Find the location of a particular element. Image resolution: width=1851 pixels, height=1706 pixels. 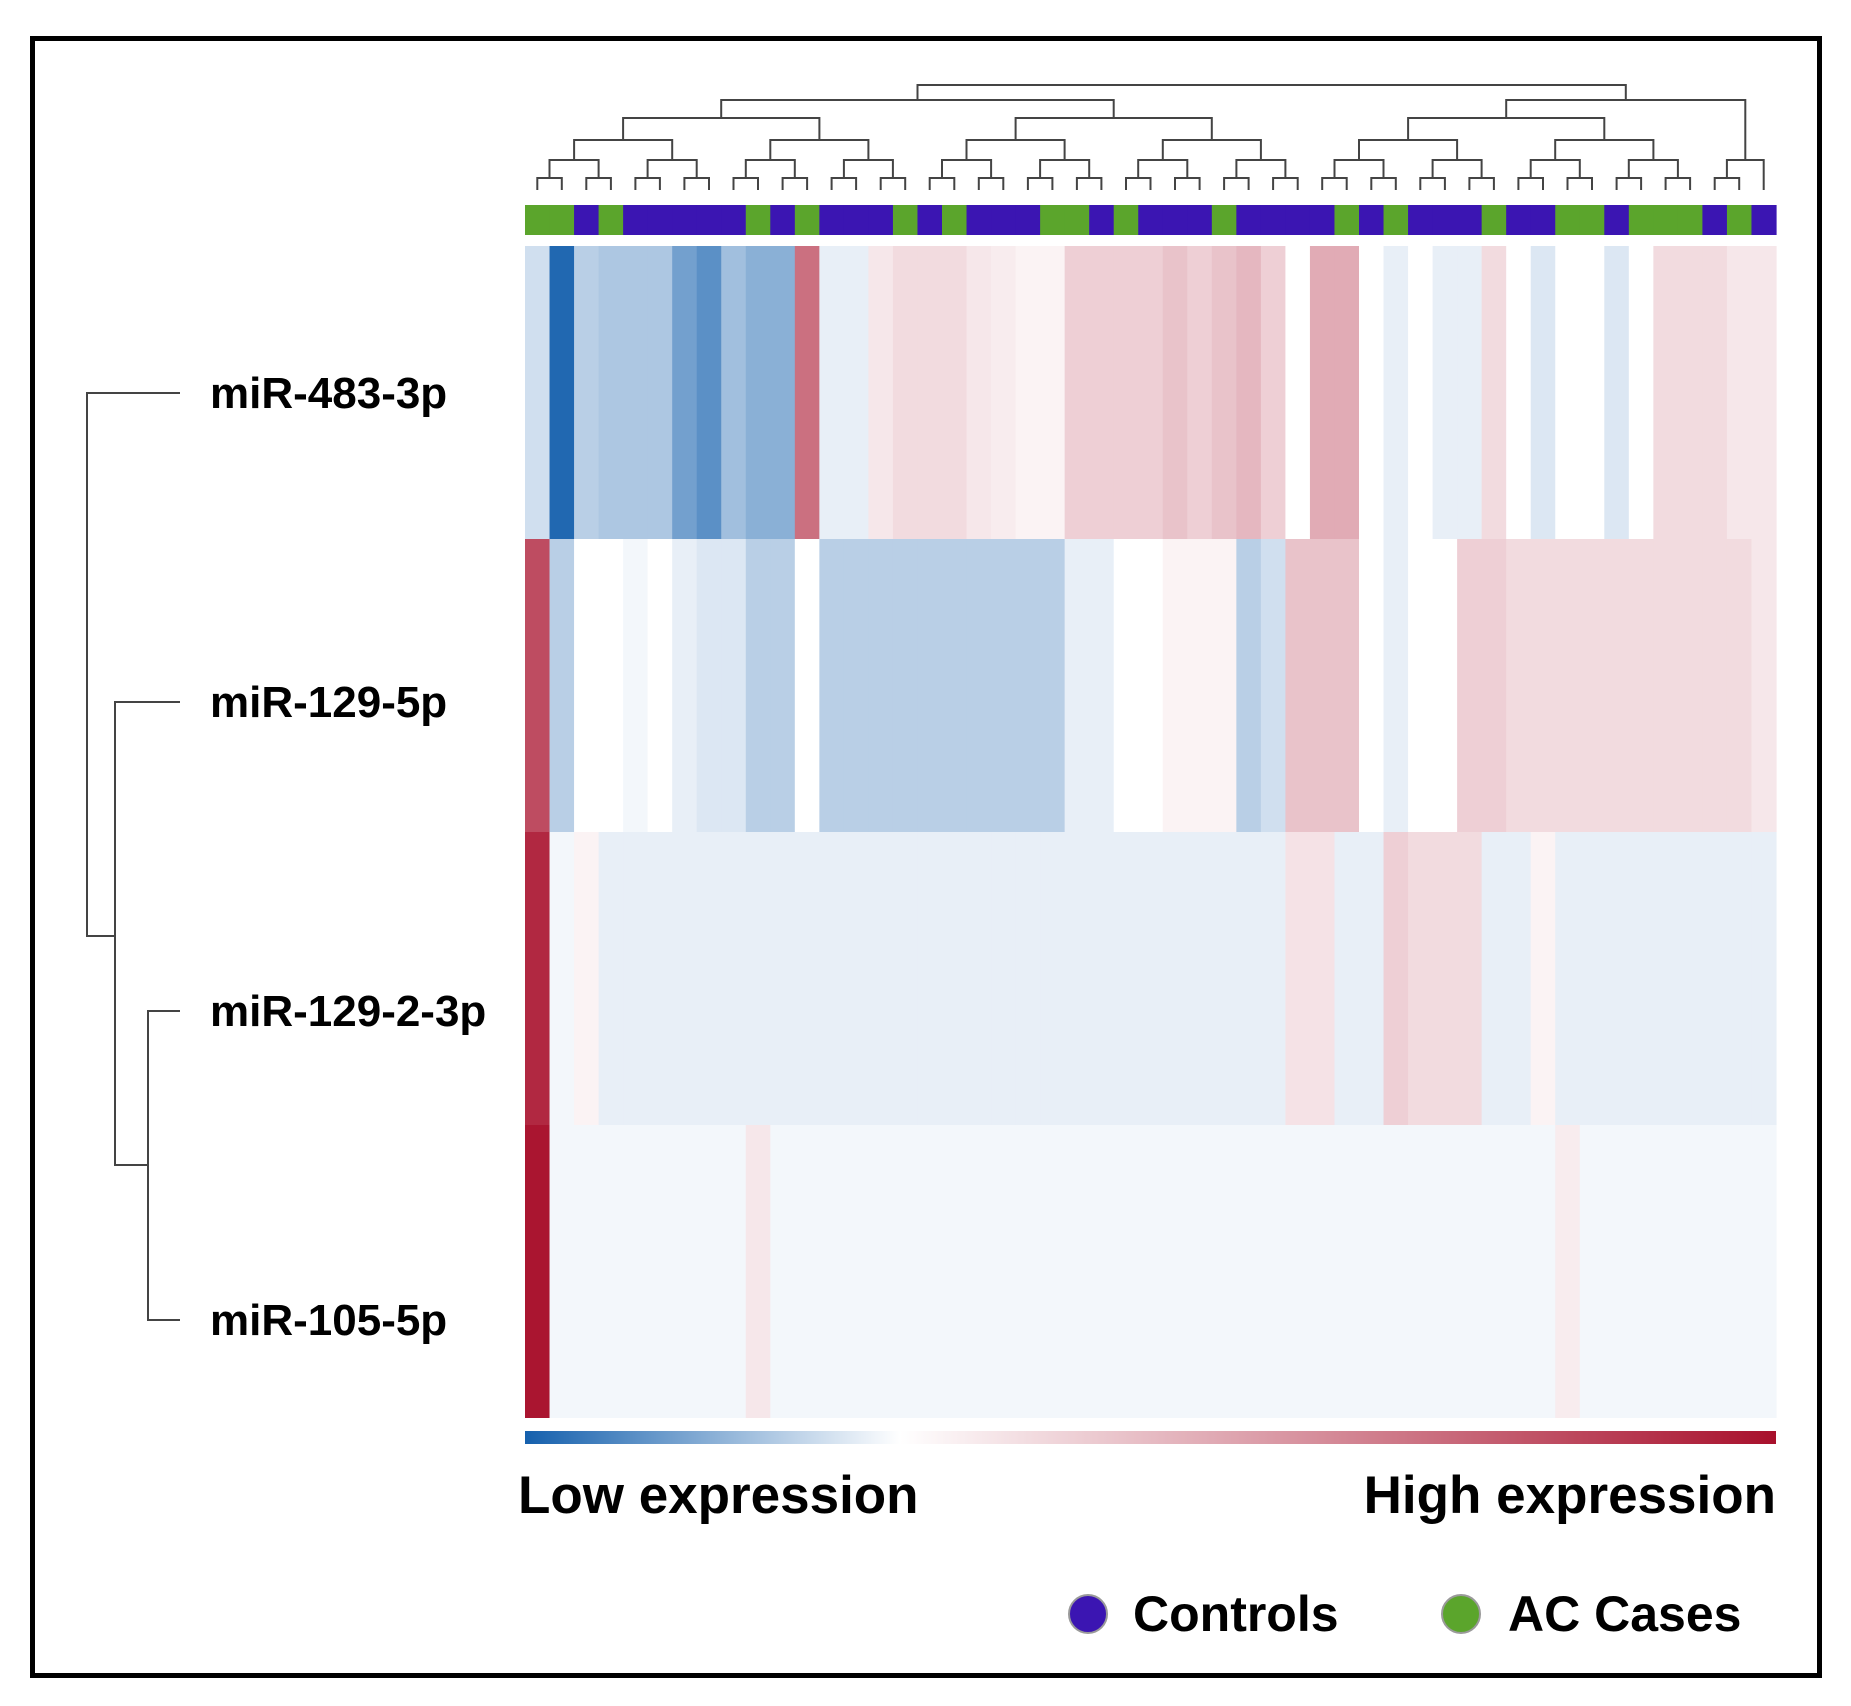

legend-controls-label: Controls is located at coordinates (1236, 1614).